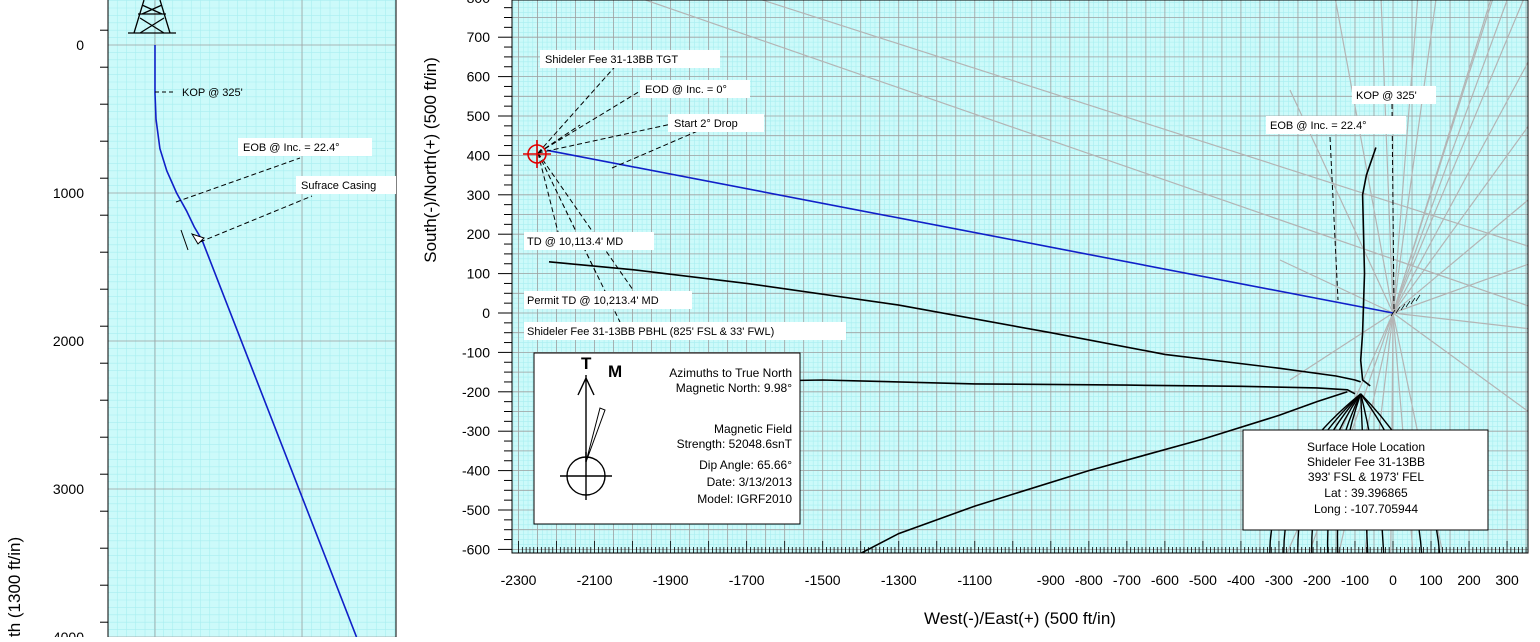 The width and height of the screenshot is (1540, 642). Describe the element at coordinates (479, 234) in the screenshot. I see `pv-y-tick-label: 200` at that location.